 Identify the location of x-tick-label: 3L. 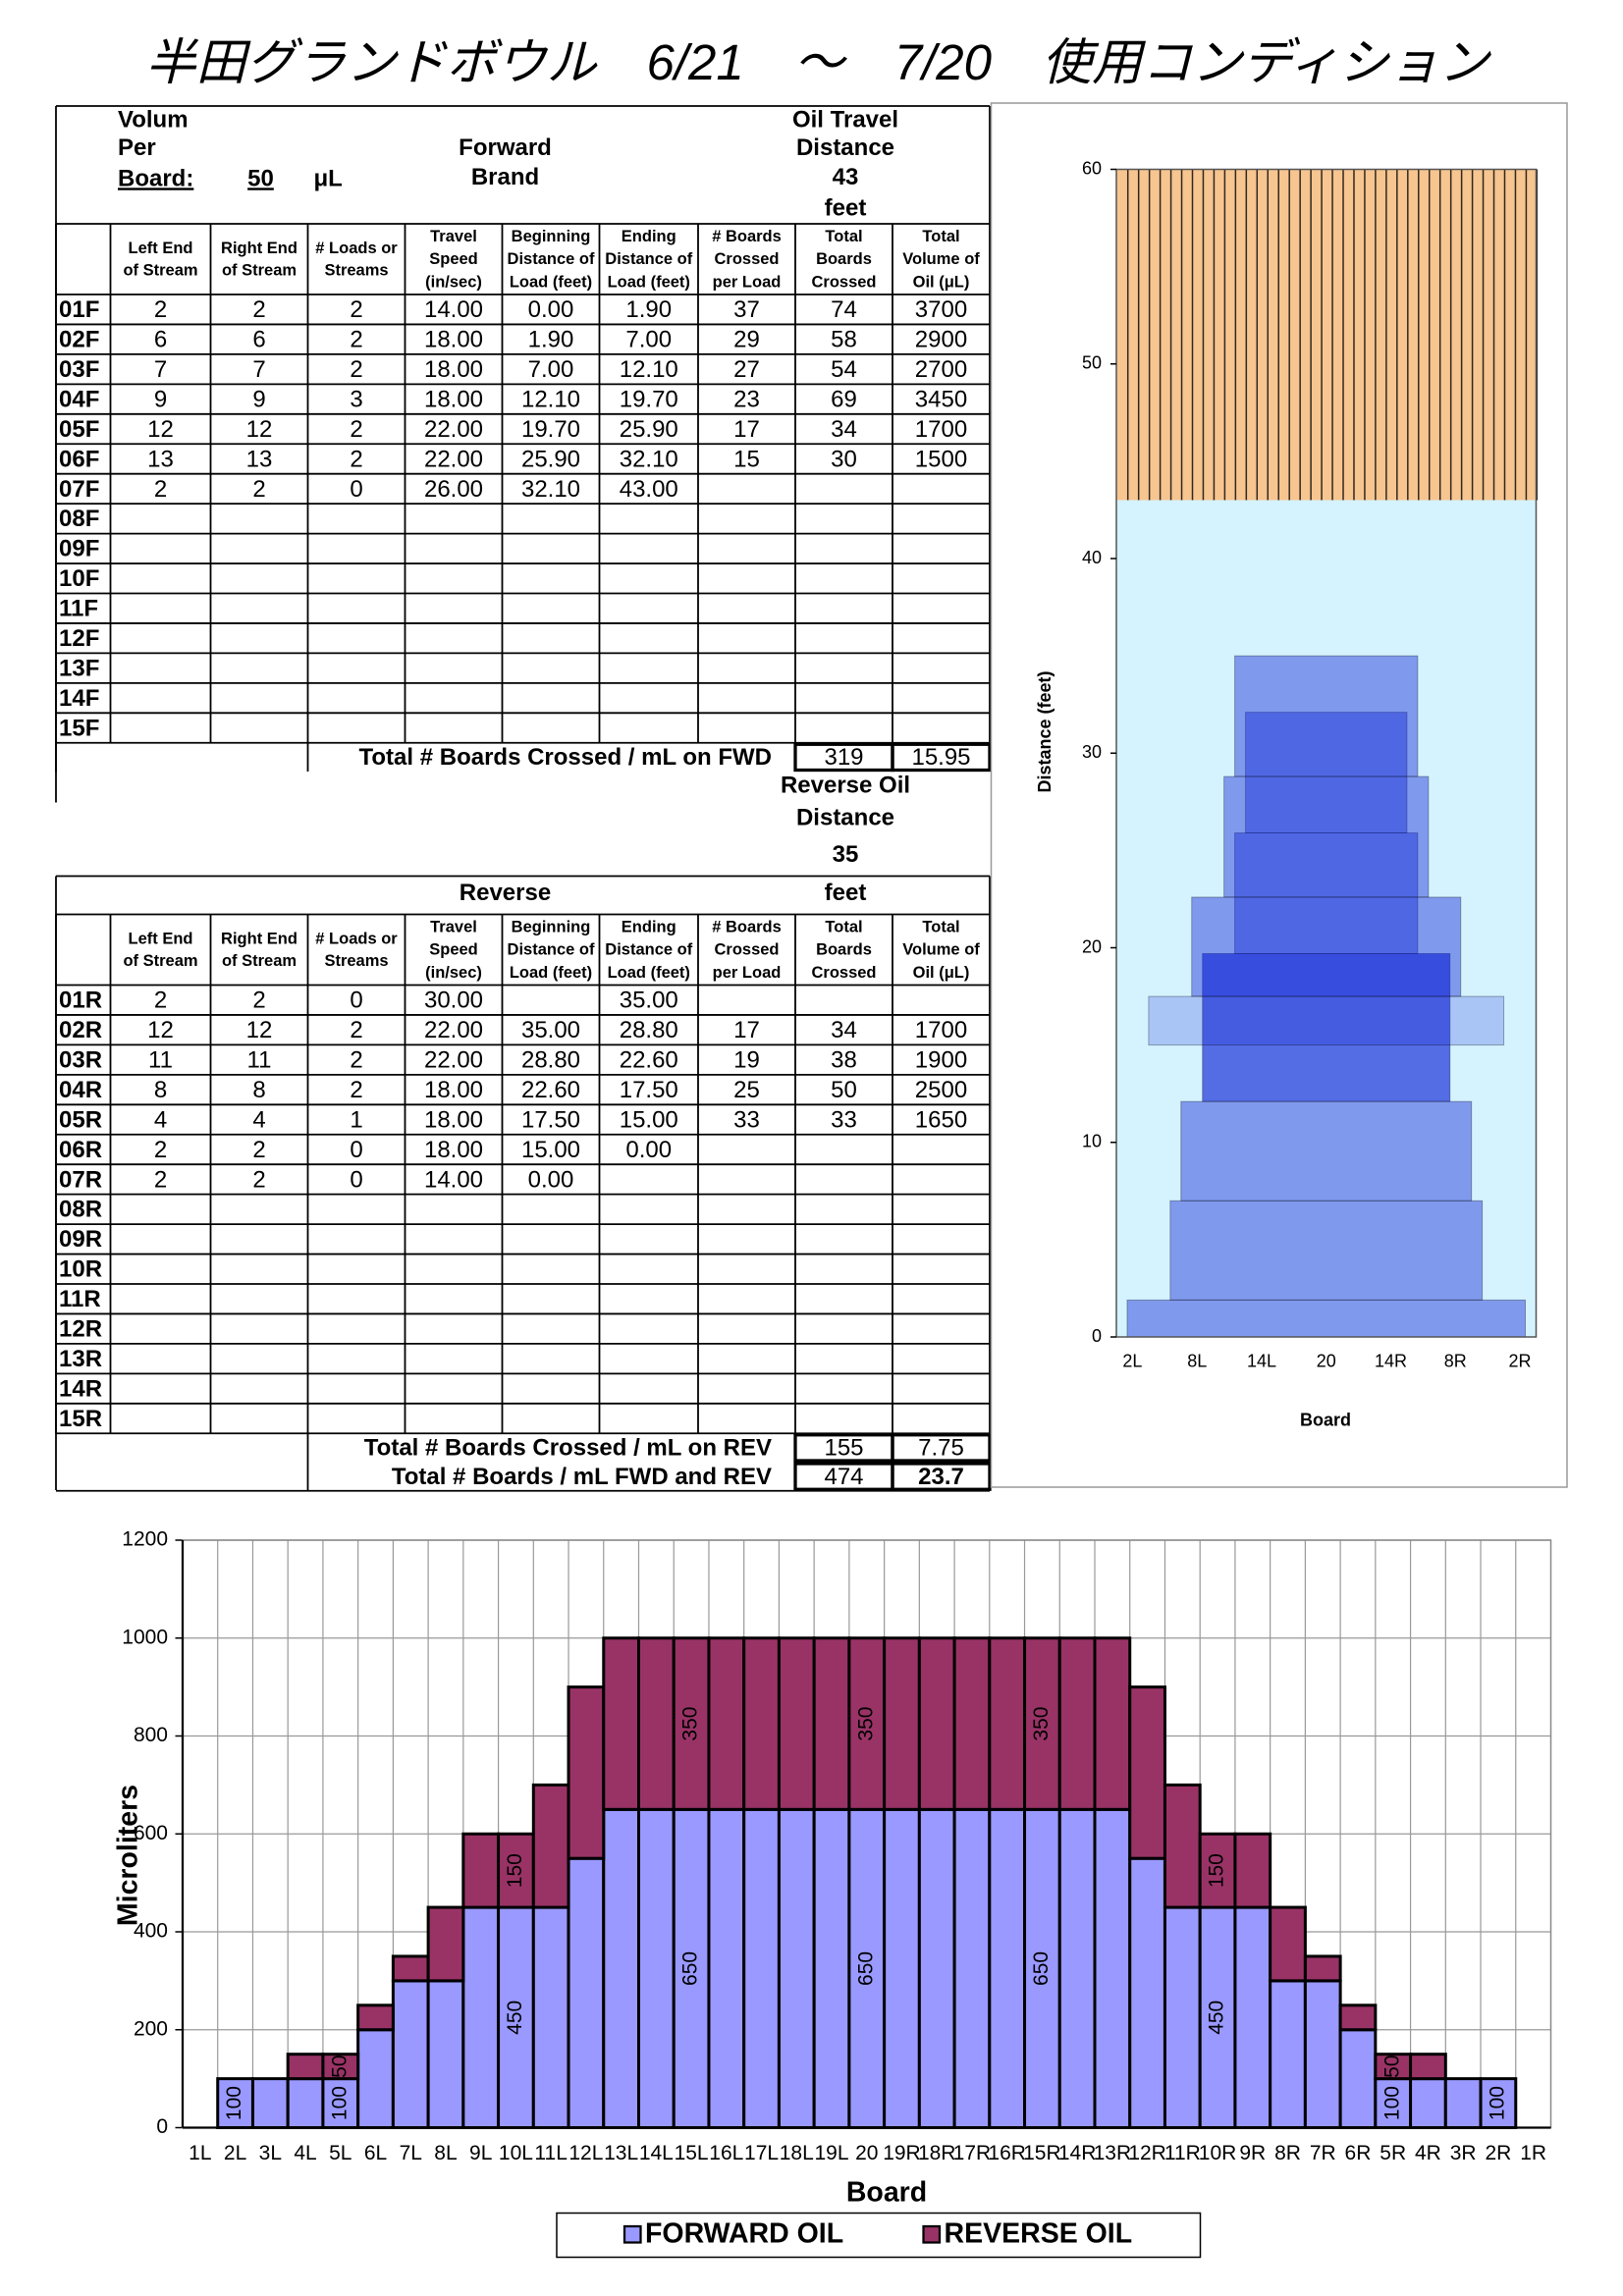
(270, 2153).